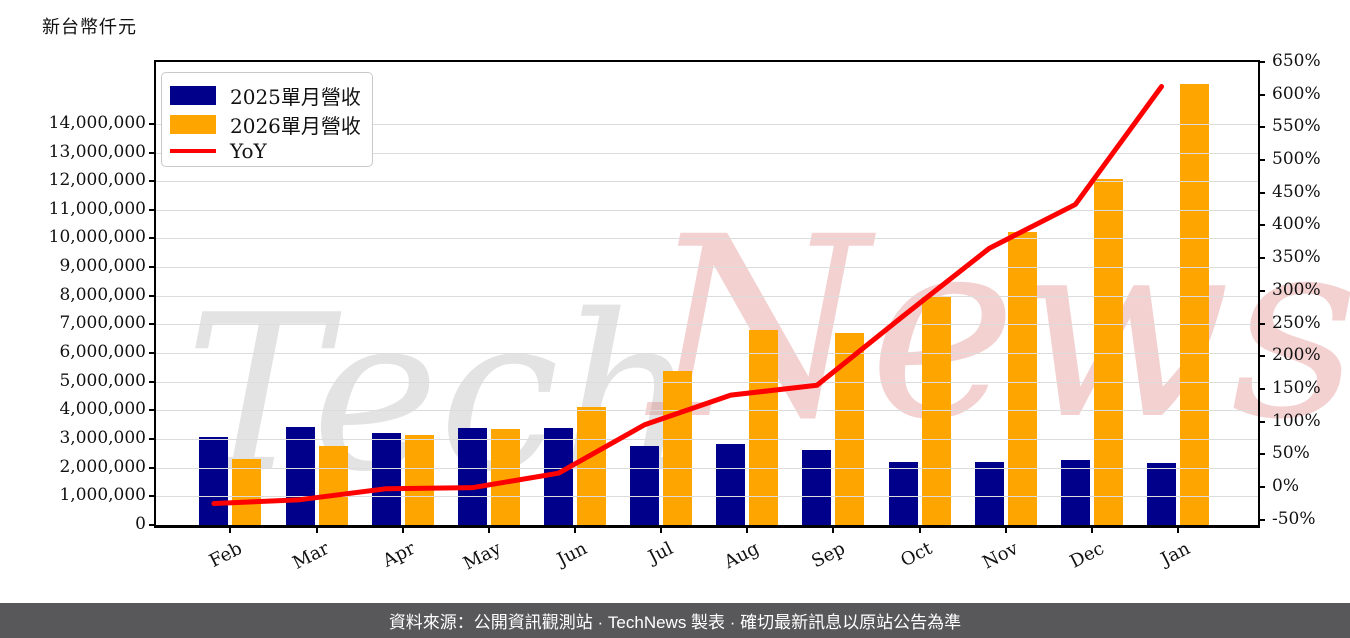  What do you see at coordinates (1296, 387) in the screenshot?
I see `right-axis-tick-label: 150%` at bounding box center [1296, 387].